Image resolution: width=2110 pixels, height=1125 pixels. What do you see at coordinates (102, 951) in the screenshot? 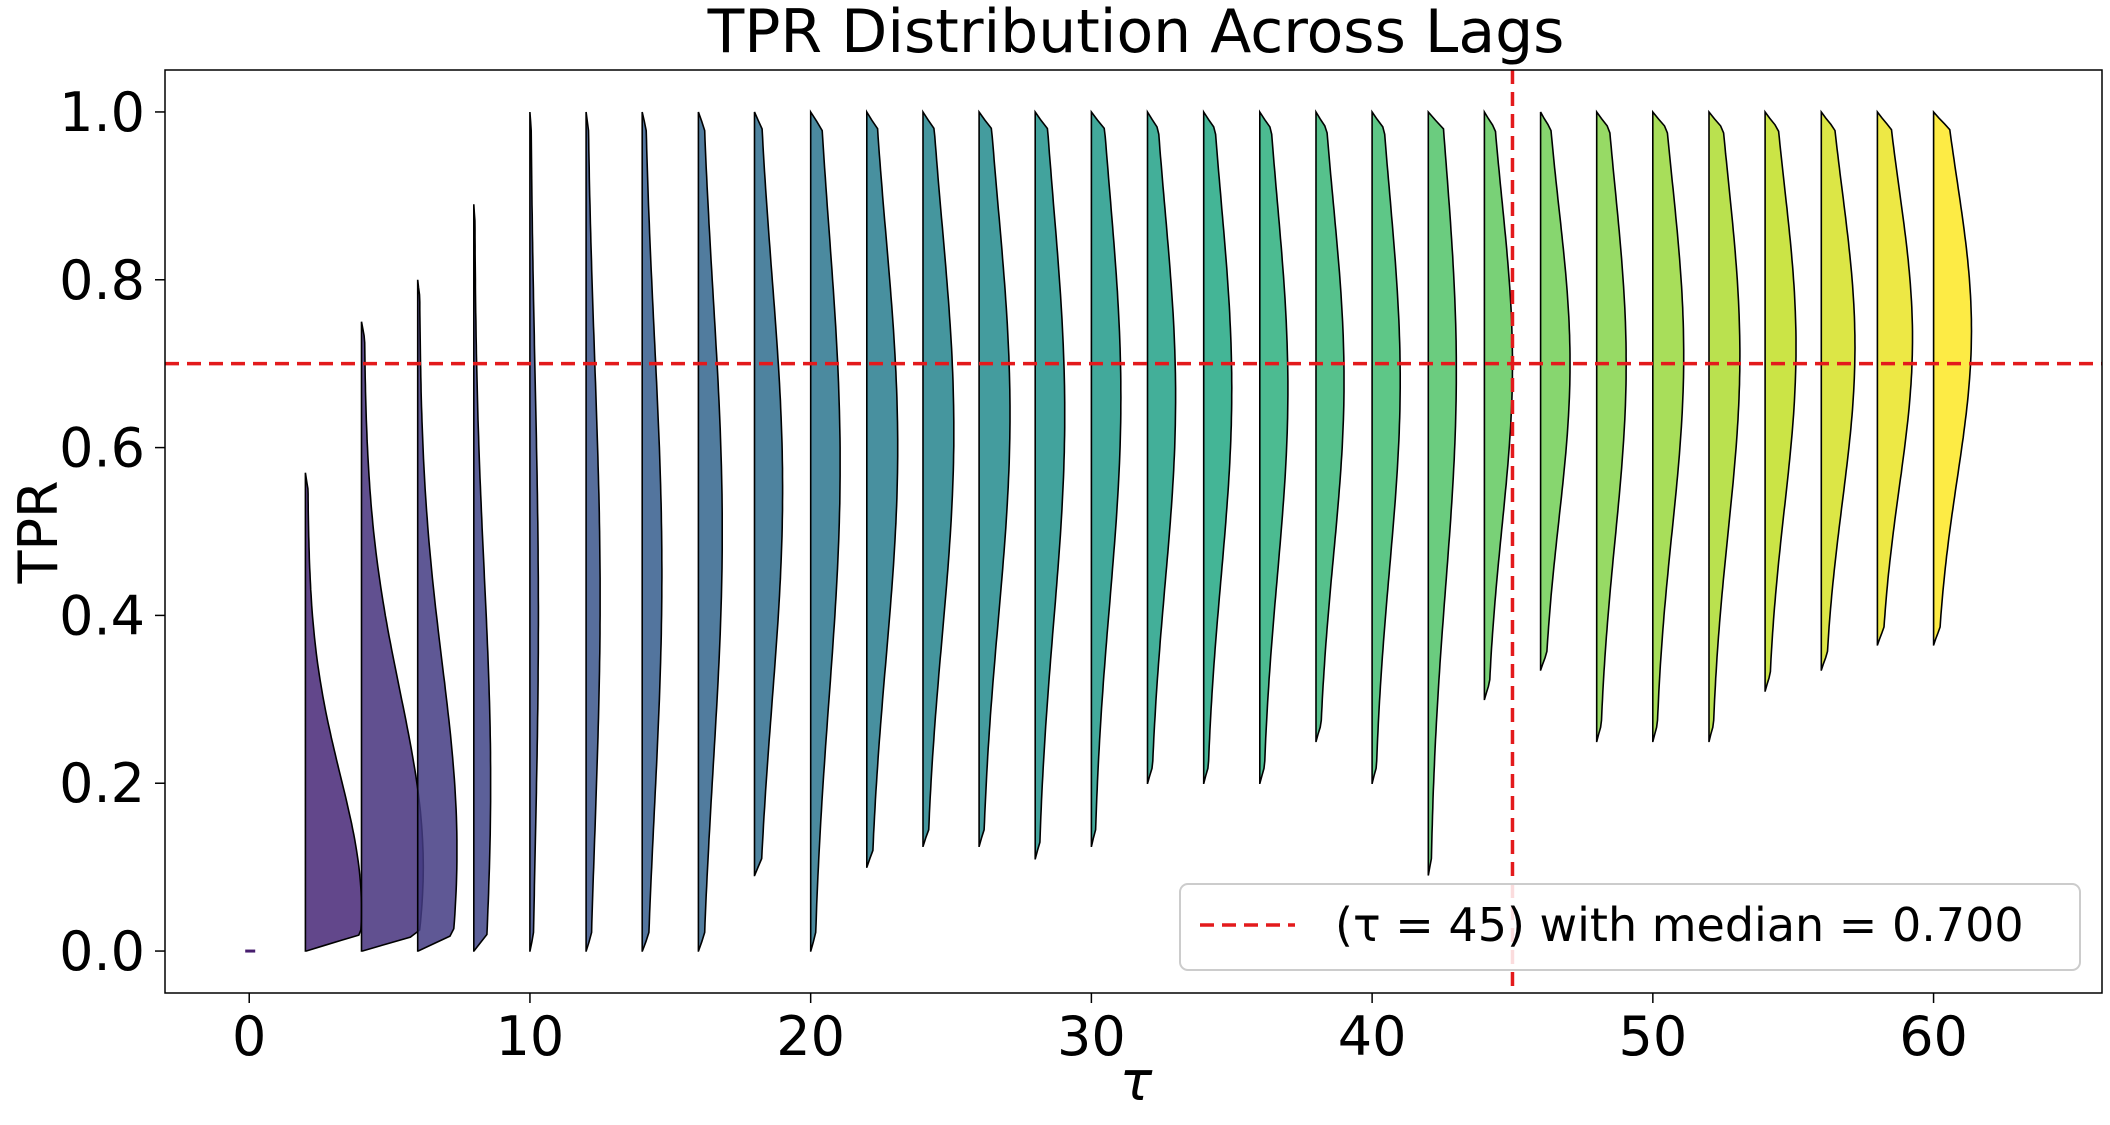
I see `y-tick-label: 0.0` at bounding box center [102, 951].